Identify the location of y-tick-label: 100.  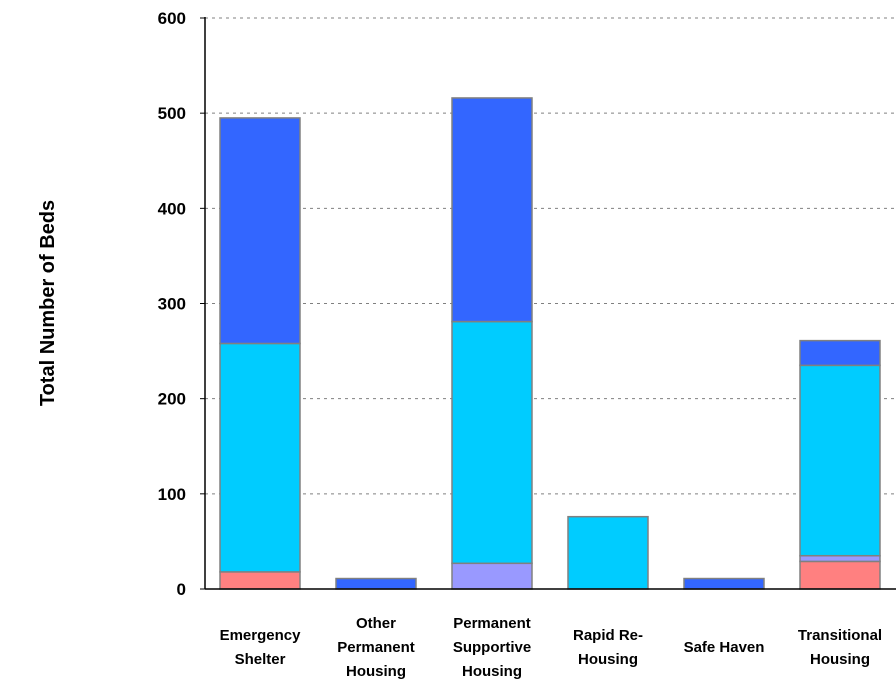
(172, 494).